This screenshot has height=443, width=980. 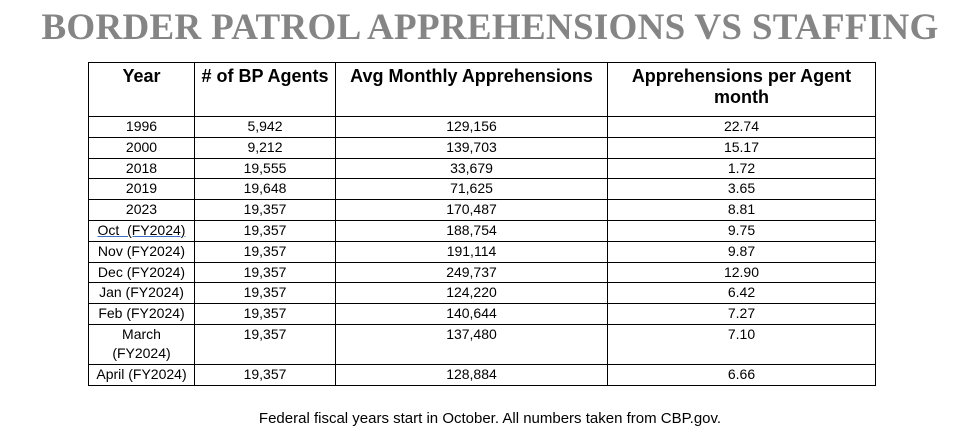 I want to click on cell-rate: 7.27, so click(x=741, y=314).